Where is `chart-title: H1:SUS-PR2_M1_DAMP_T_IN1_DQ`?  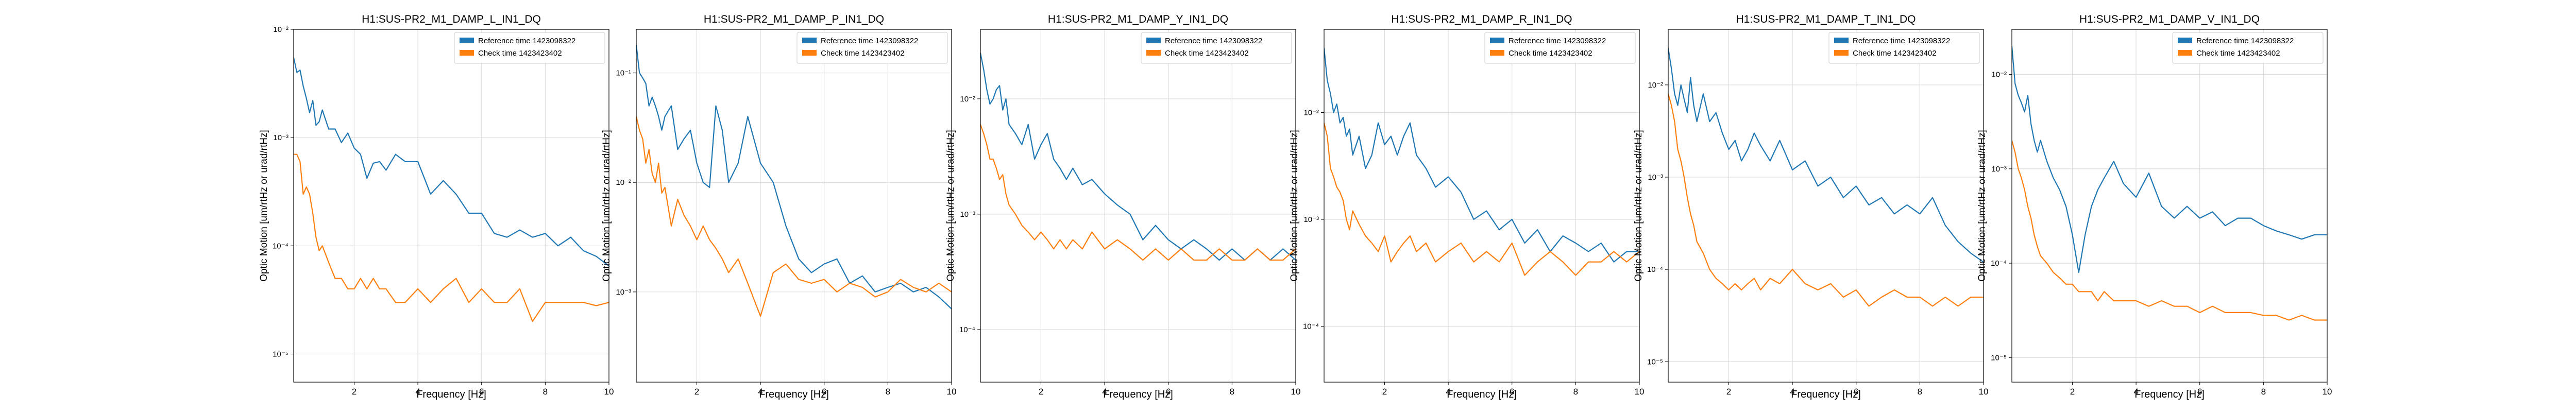 chart-title: H1:SUS-PR2_M1_DAMP_T_IN1_DQ is located at coordinates (1826, 19).